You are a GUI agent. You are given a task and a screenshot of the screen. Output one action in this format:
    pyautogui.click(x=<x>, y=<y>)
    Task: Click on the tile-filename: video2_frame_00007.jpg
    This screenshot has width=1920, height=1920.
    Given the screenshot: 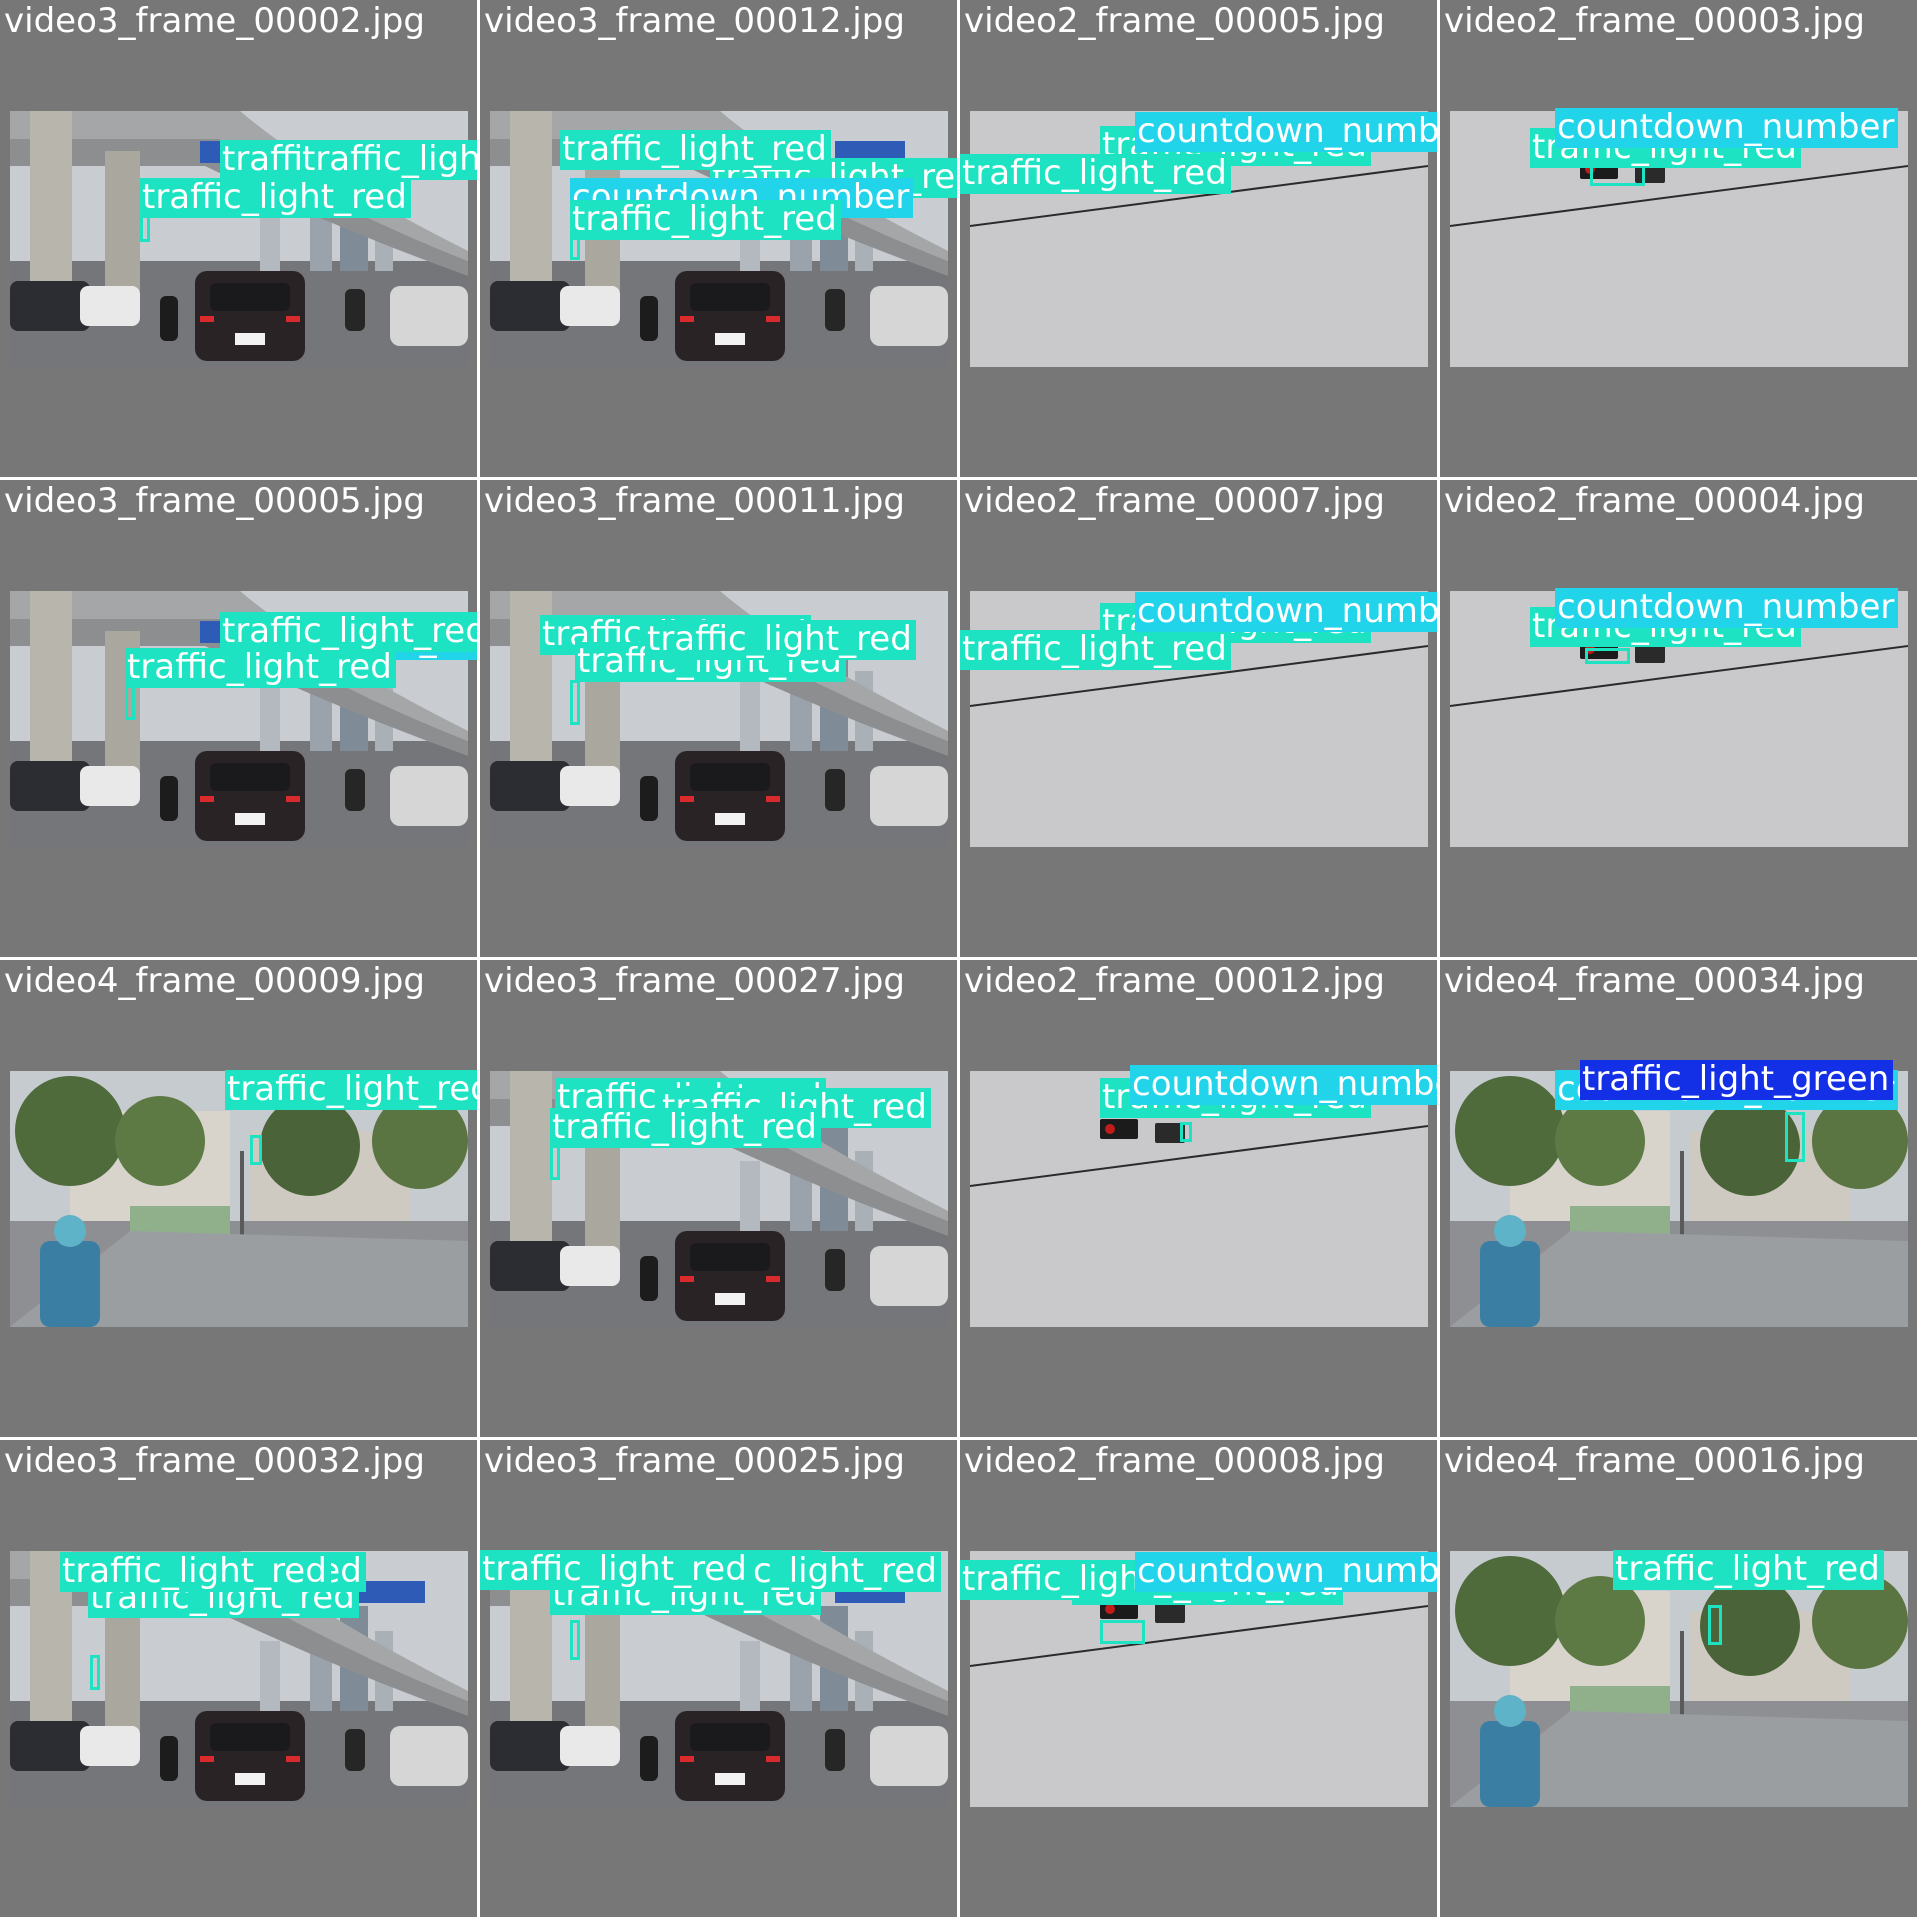 What is the action you would take?
    pyautogui.click(x=1174, y=501)
    